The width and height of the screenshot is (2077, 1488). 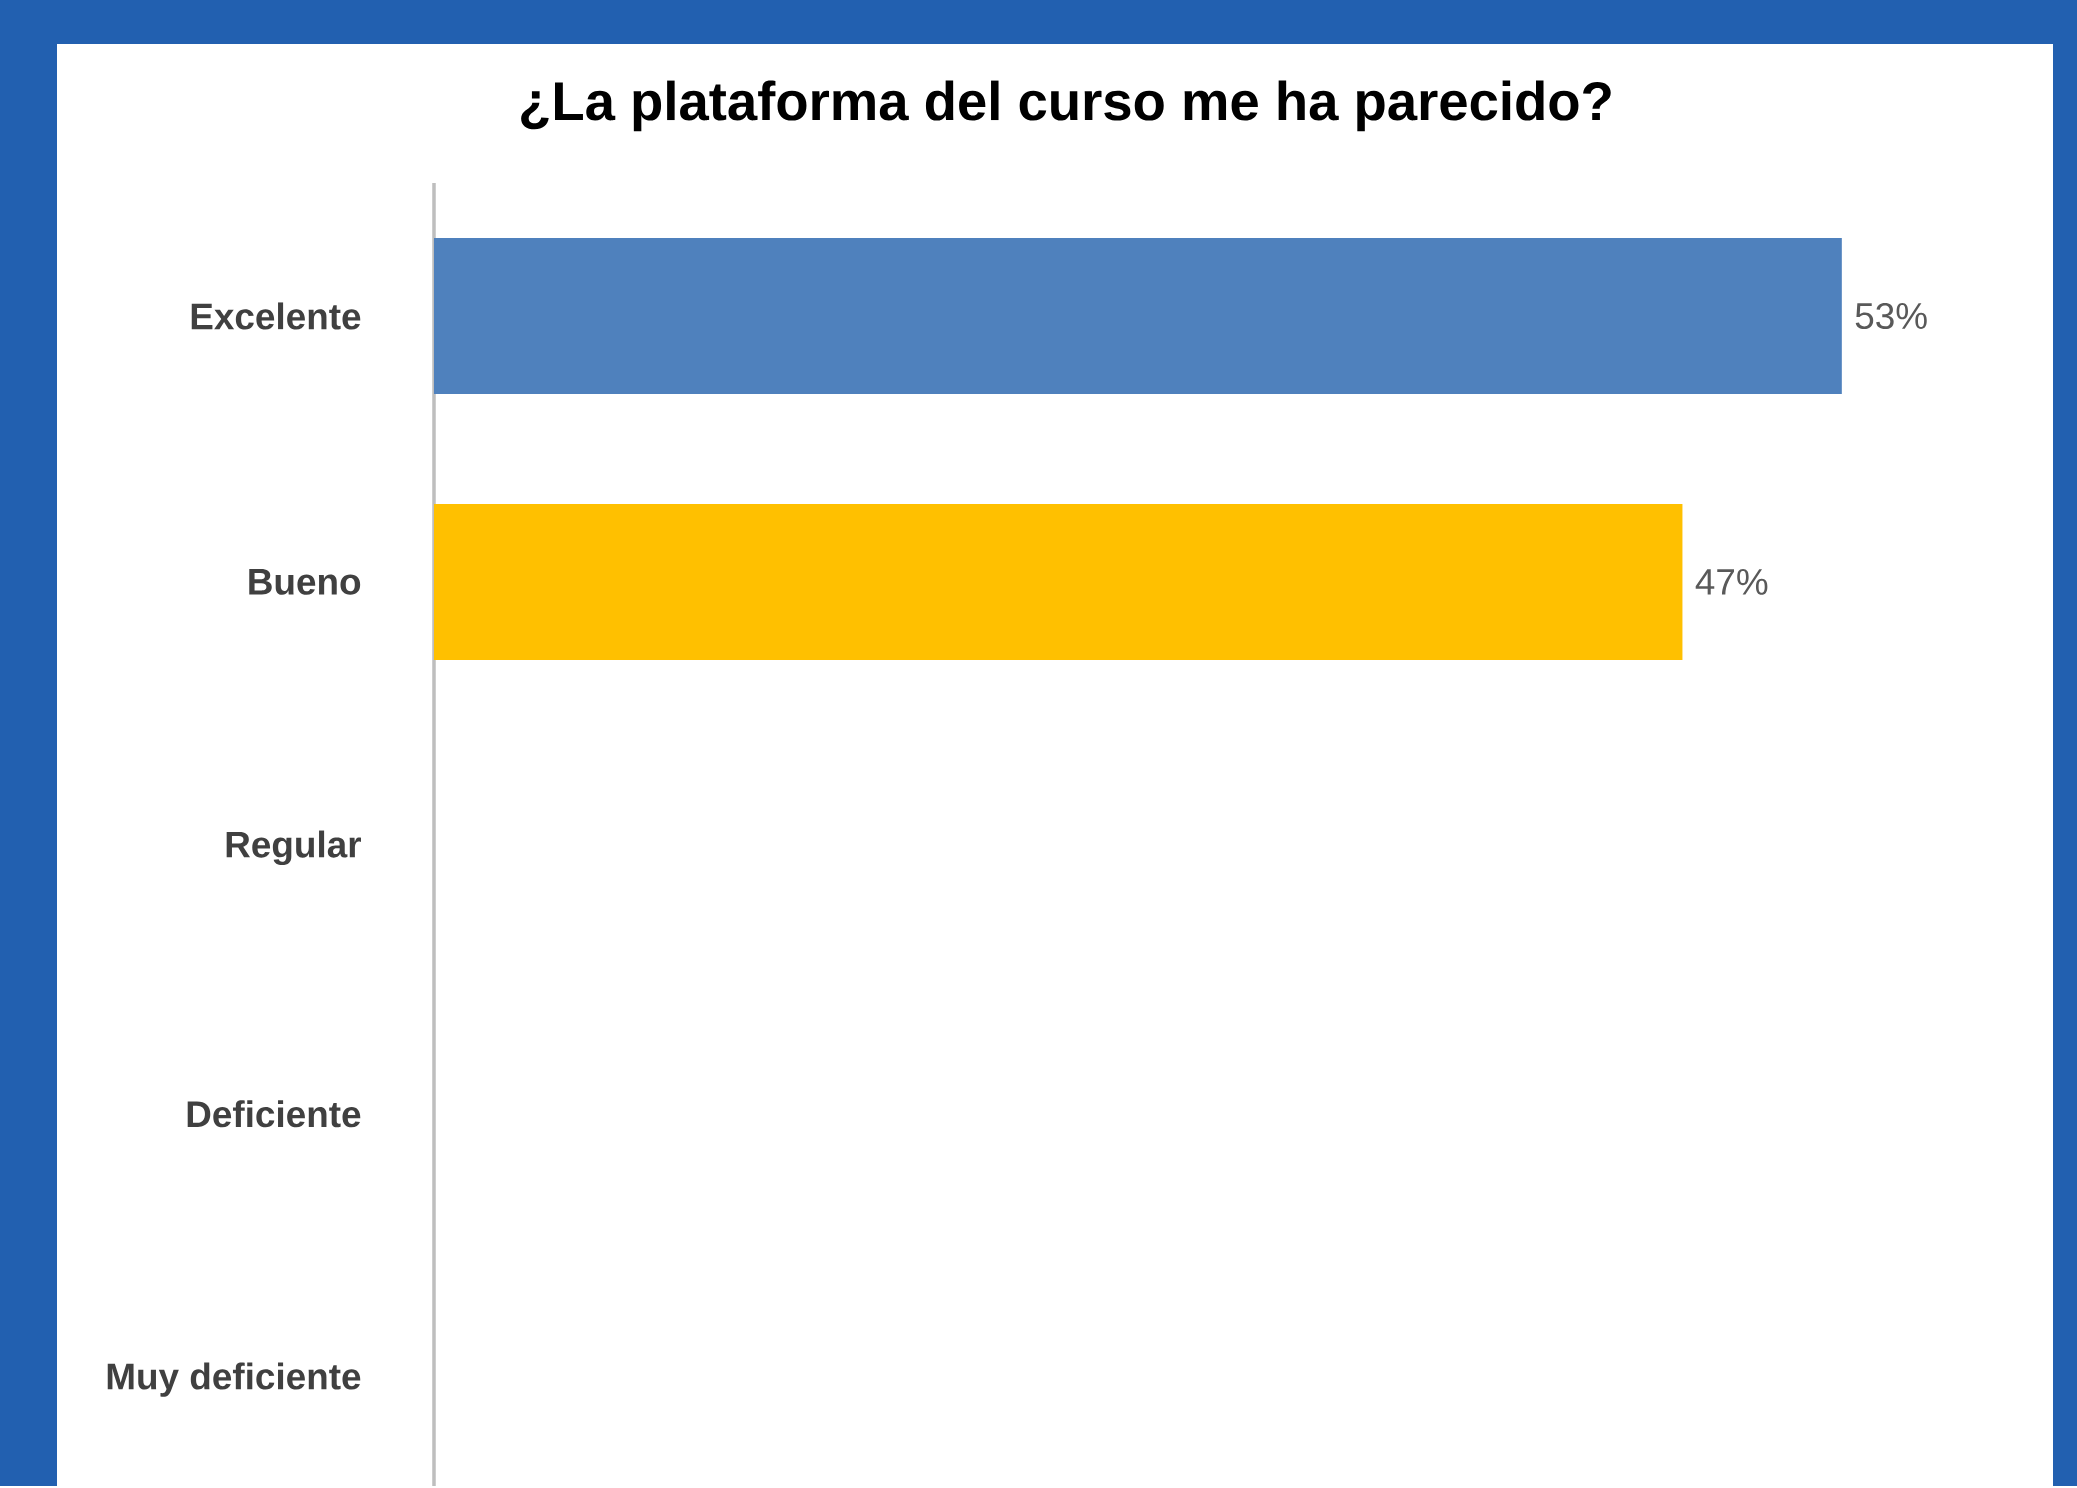 I want to click on data-label: 47%, so click(x=1731, y=582).